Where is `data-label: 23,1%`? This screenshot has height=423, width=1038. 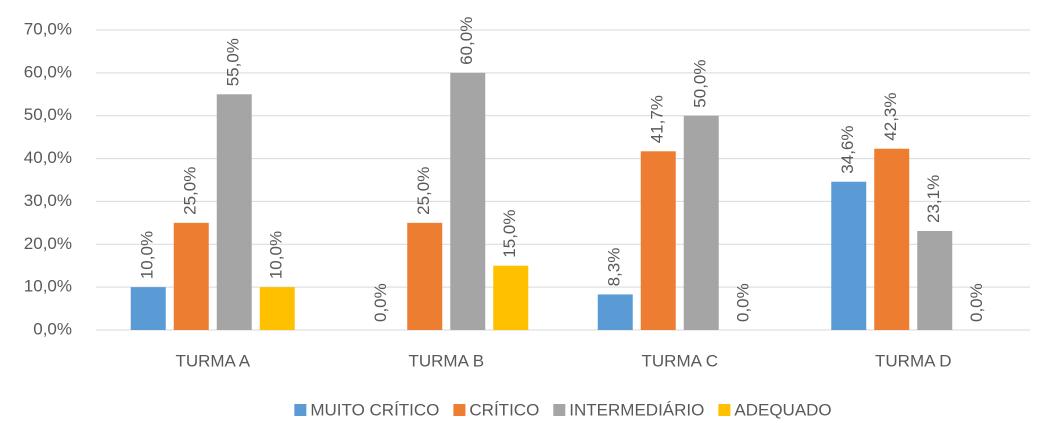
data-label: 23,1% is located at coordinates (933, 199).